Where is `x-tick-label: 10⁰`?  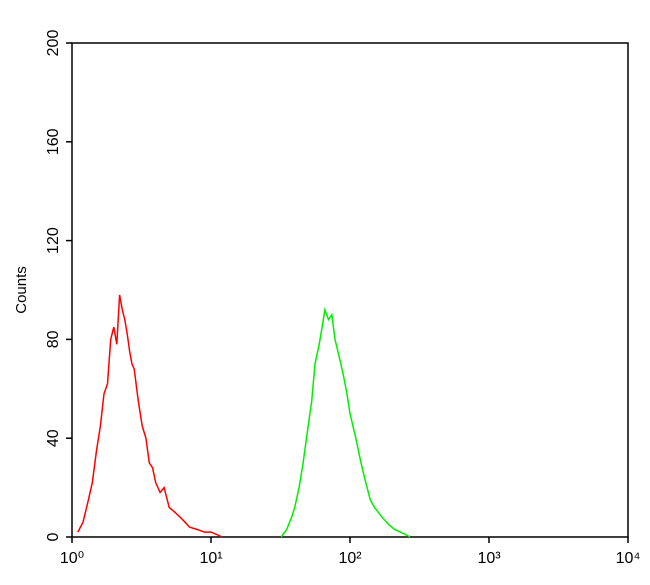
x-tick-label: 10⁰ is located at coordinates (72, 558).